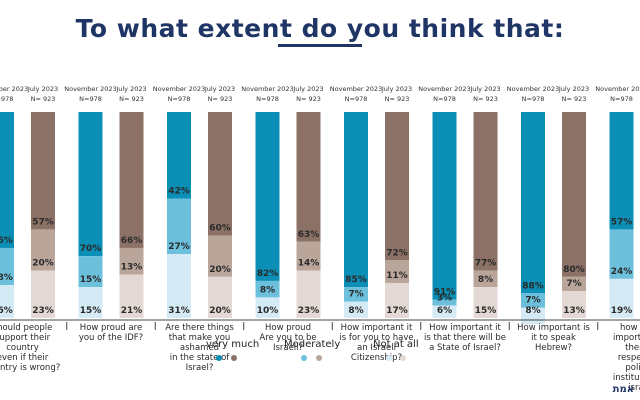 The height and width of the screenshot is (400, 640). What do you see at coordinates (308, 294) in the screenshot?
I see `bar-segment-jul-g4-s3` at bounding box center [308, 294].